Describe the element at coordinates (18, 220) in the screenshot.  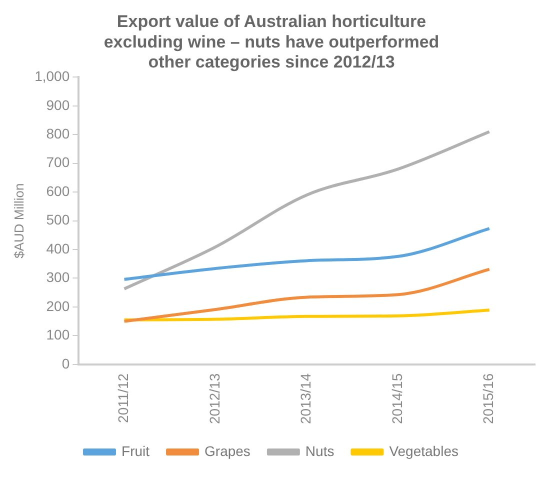
I see `y-axis-title: $AUD Million` at that location.